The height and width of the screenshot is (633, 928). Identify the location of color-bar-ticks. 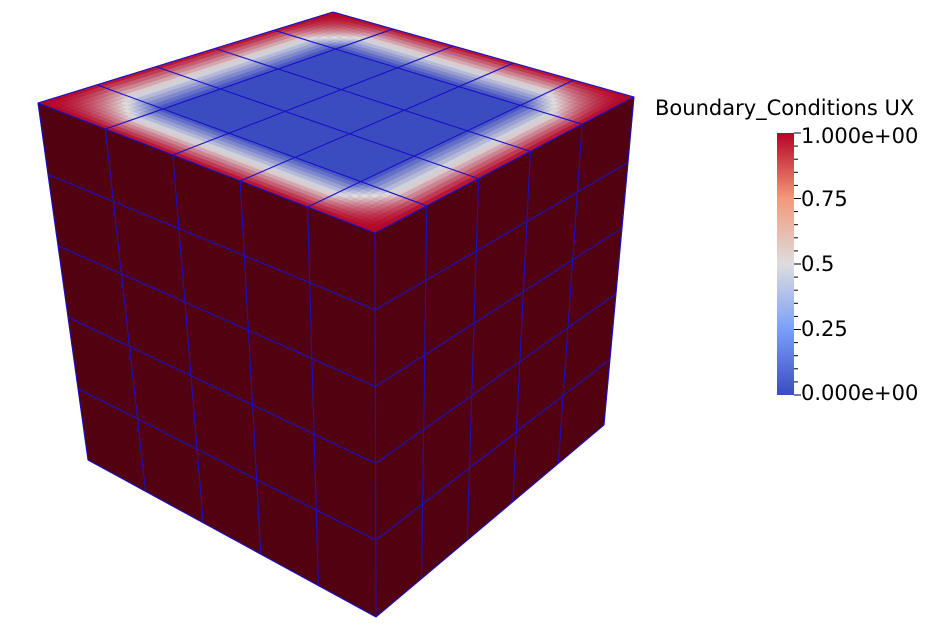
(797, 264).